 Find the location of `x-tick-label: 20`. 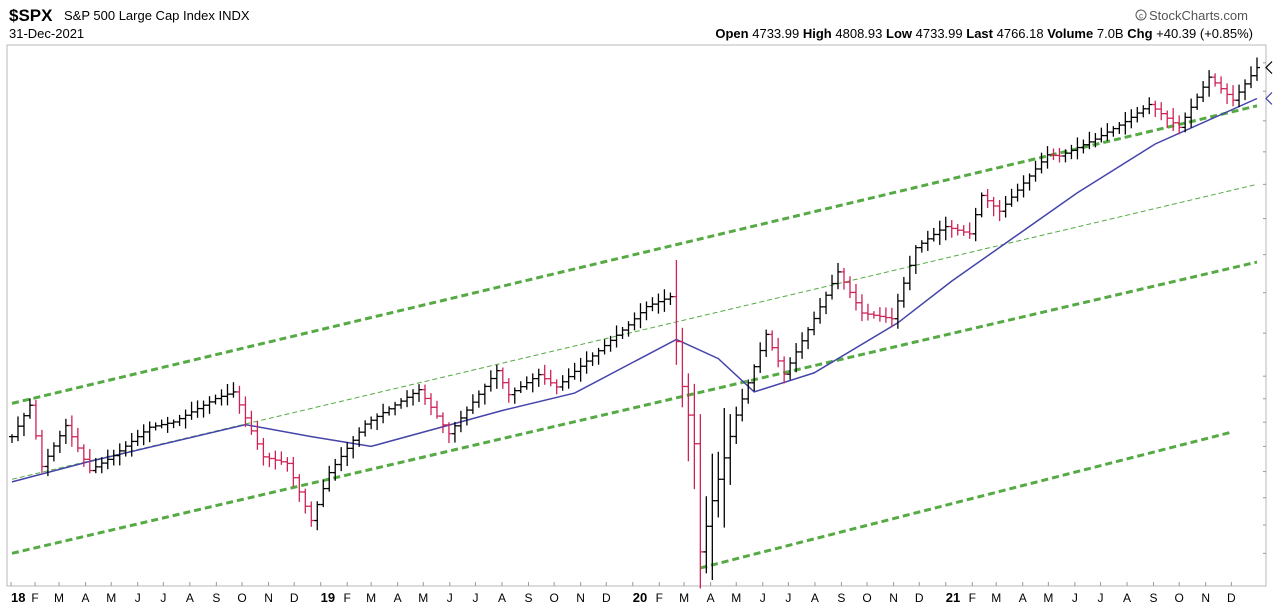

x-tick-label: 20 is located at coordinates (640, 597).